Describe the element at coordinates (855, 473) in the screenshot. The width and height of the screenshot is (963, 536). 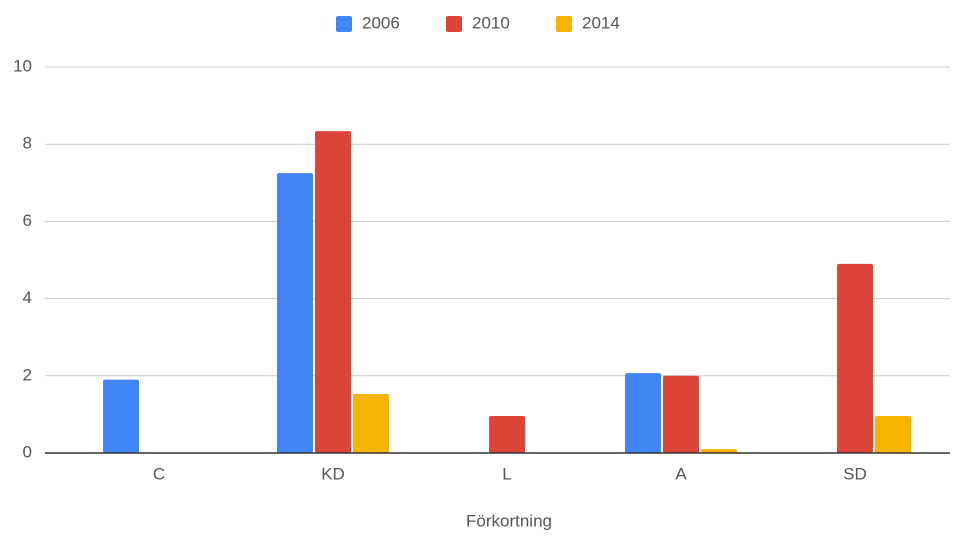
I see `x-tick-label: SD` at that location.